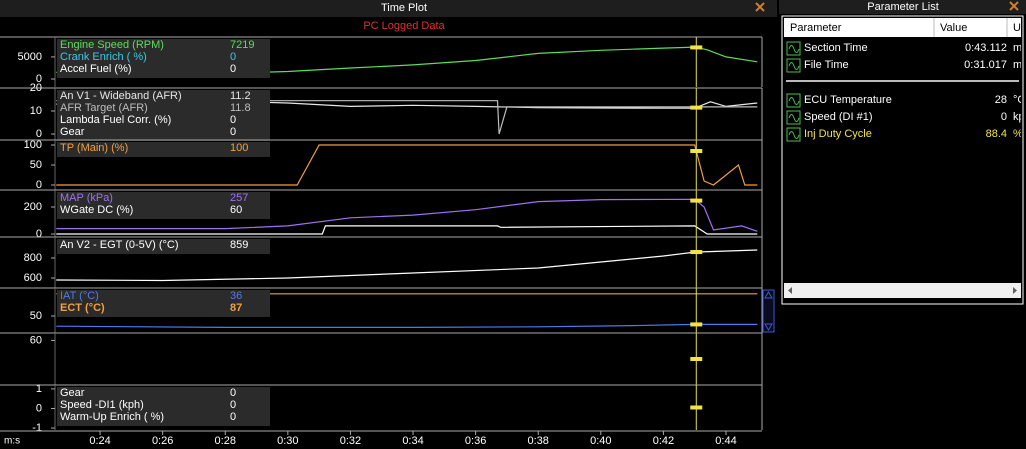  I want to click on channel-name: Speed -DI1 (kph), so click(102, 405).